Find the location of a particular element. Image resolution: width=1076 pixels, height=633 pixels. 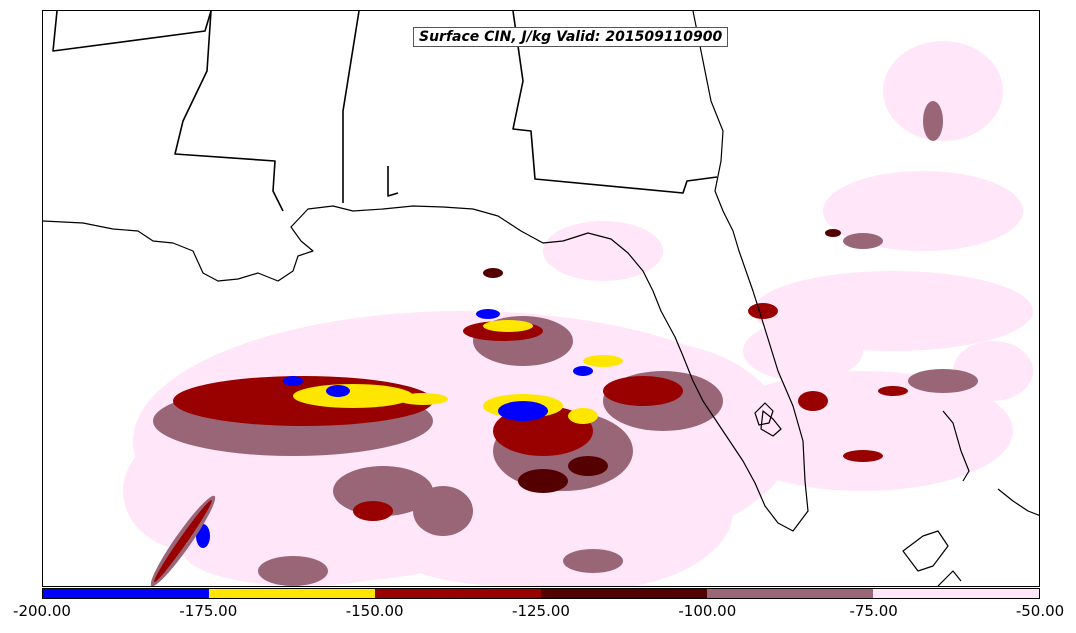

colorbar-label: -125.00 is located at coordinates (541, 611).